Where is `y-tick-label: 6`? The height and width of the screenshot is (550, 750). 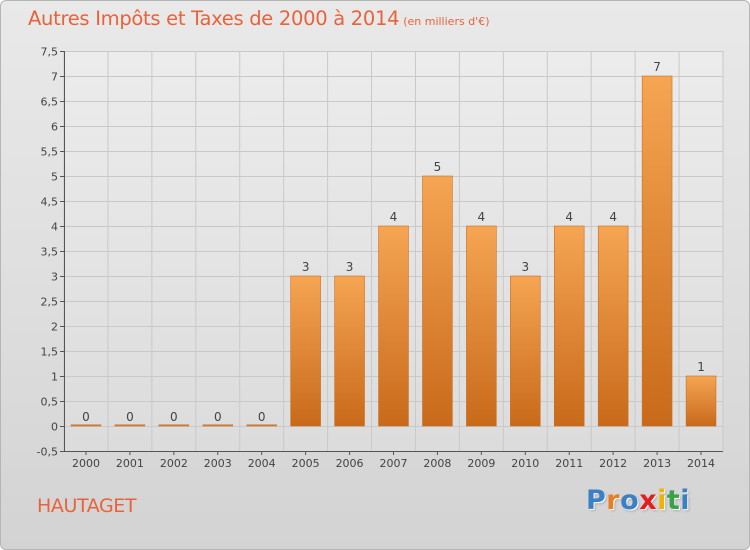 y-tick-label: 6 is located at coordinates (54, 127).